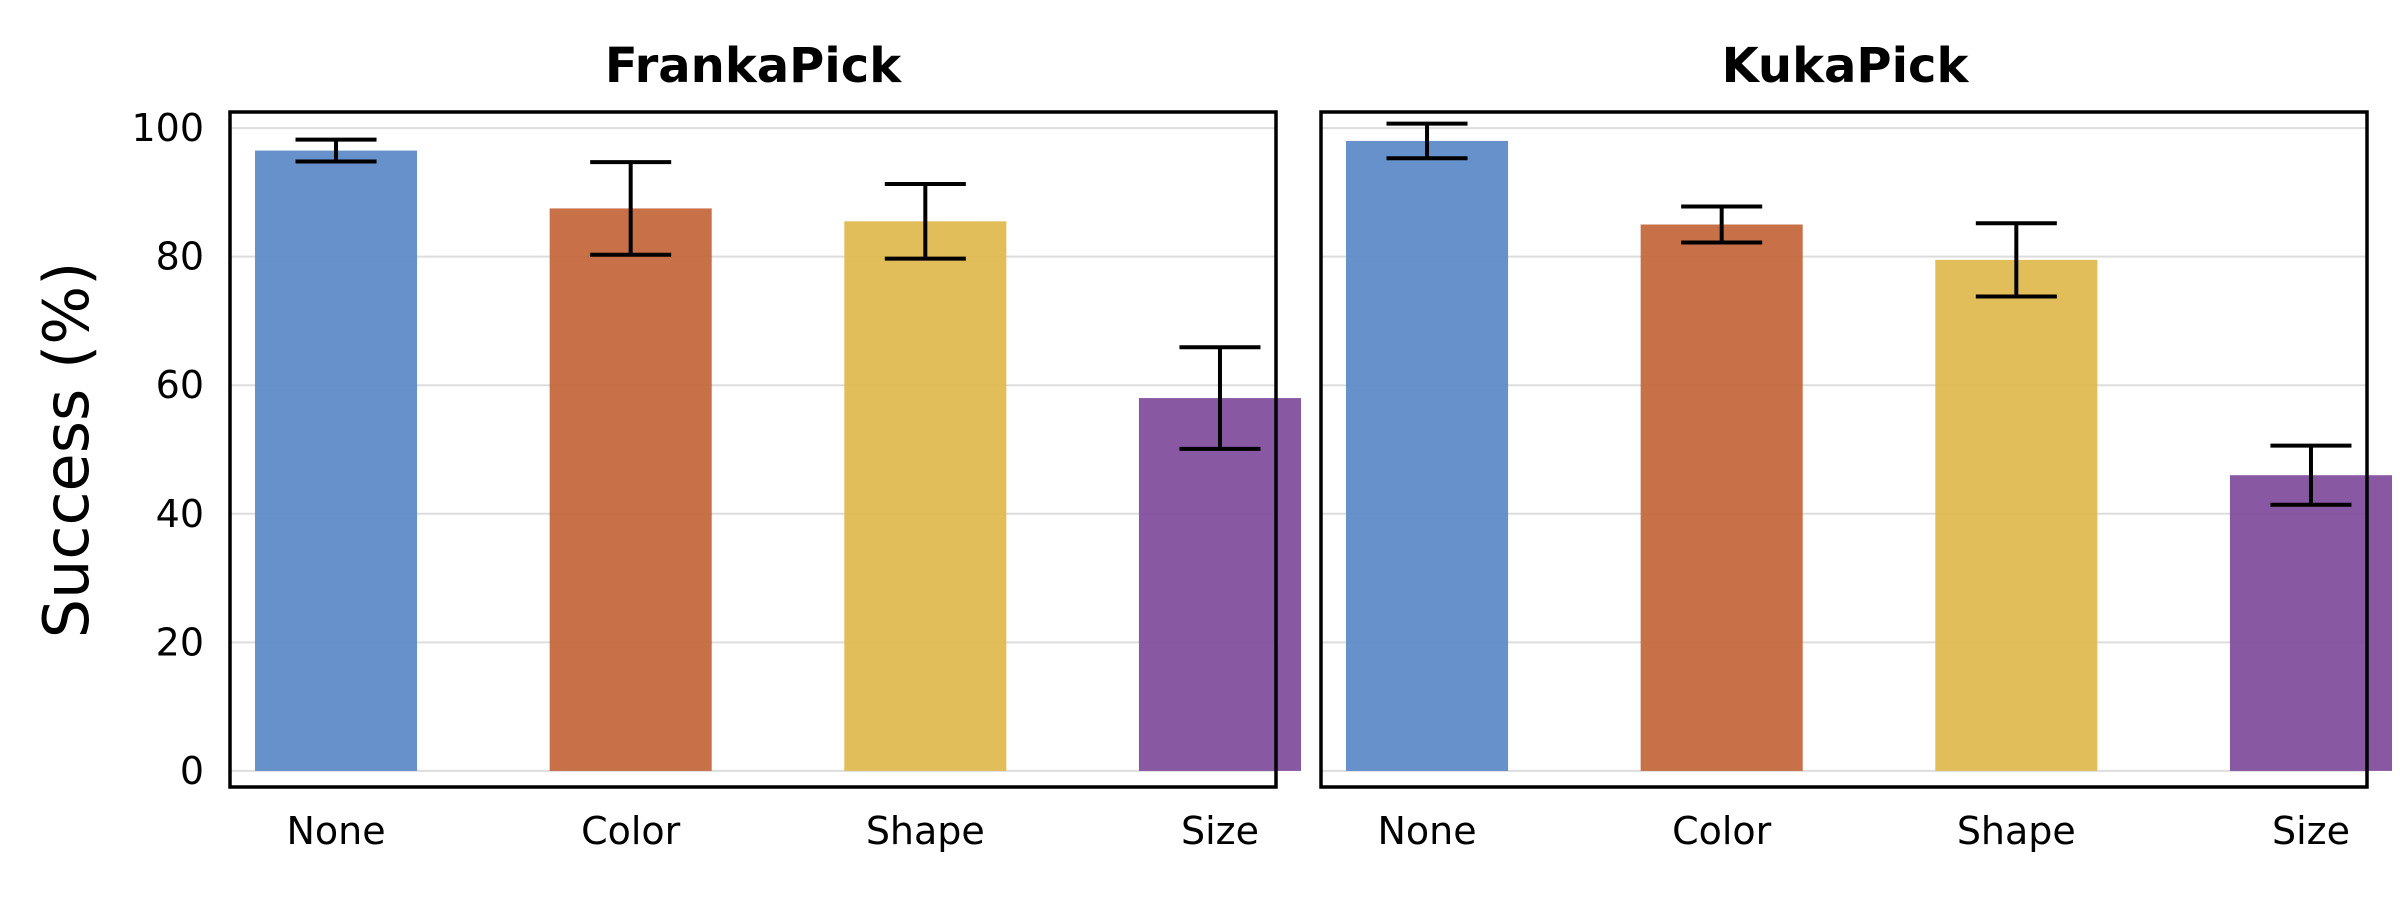 This screenshot has width=2400, height=905. What do you see at coordinates (2310, 623) in the screenshot?
I see `bar-kukapick-size` at bounding box center [2310, 623].